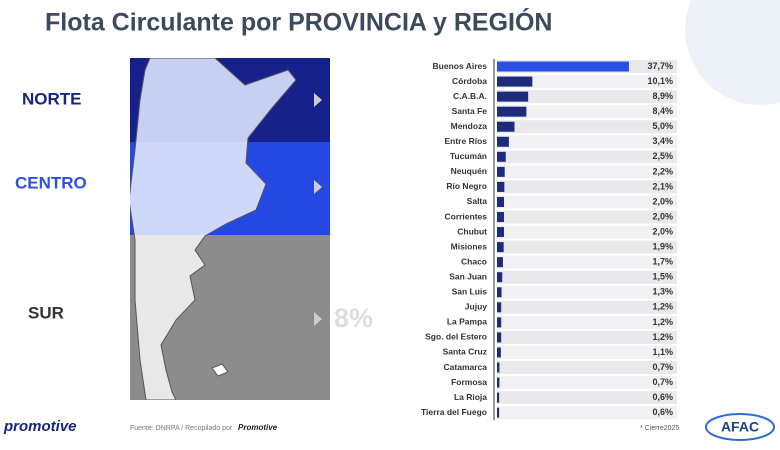  I want to click on region-share: 13%, so click(361, 99).